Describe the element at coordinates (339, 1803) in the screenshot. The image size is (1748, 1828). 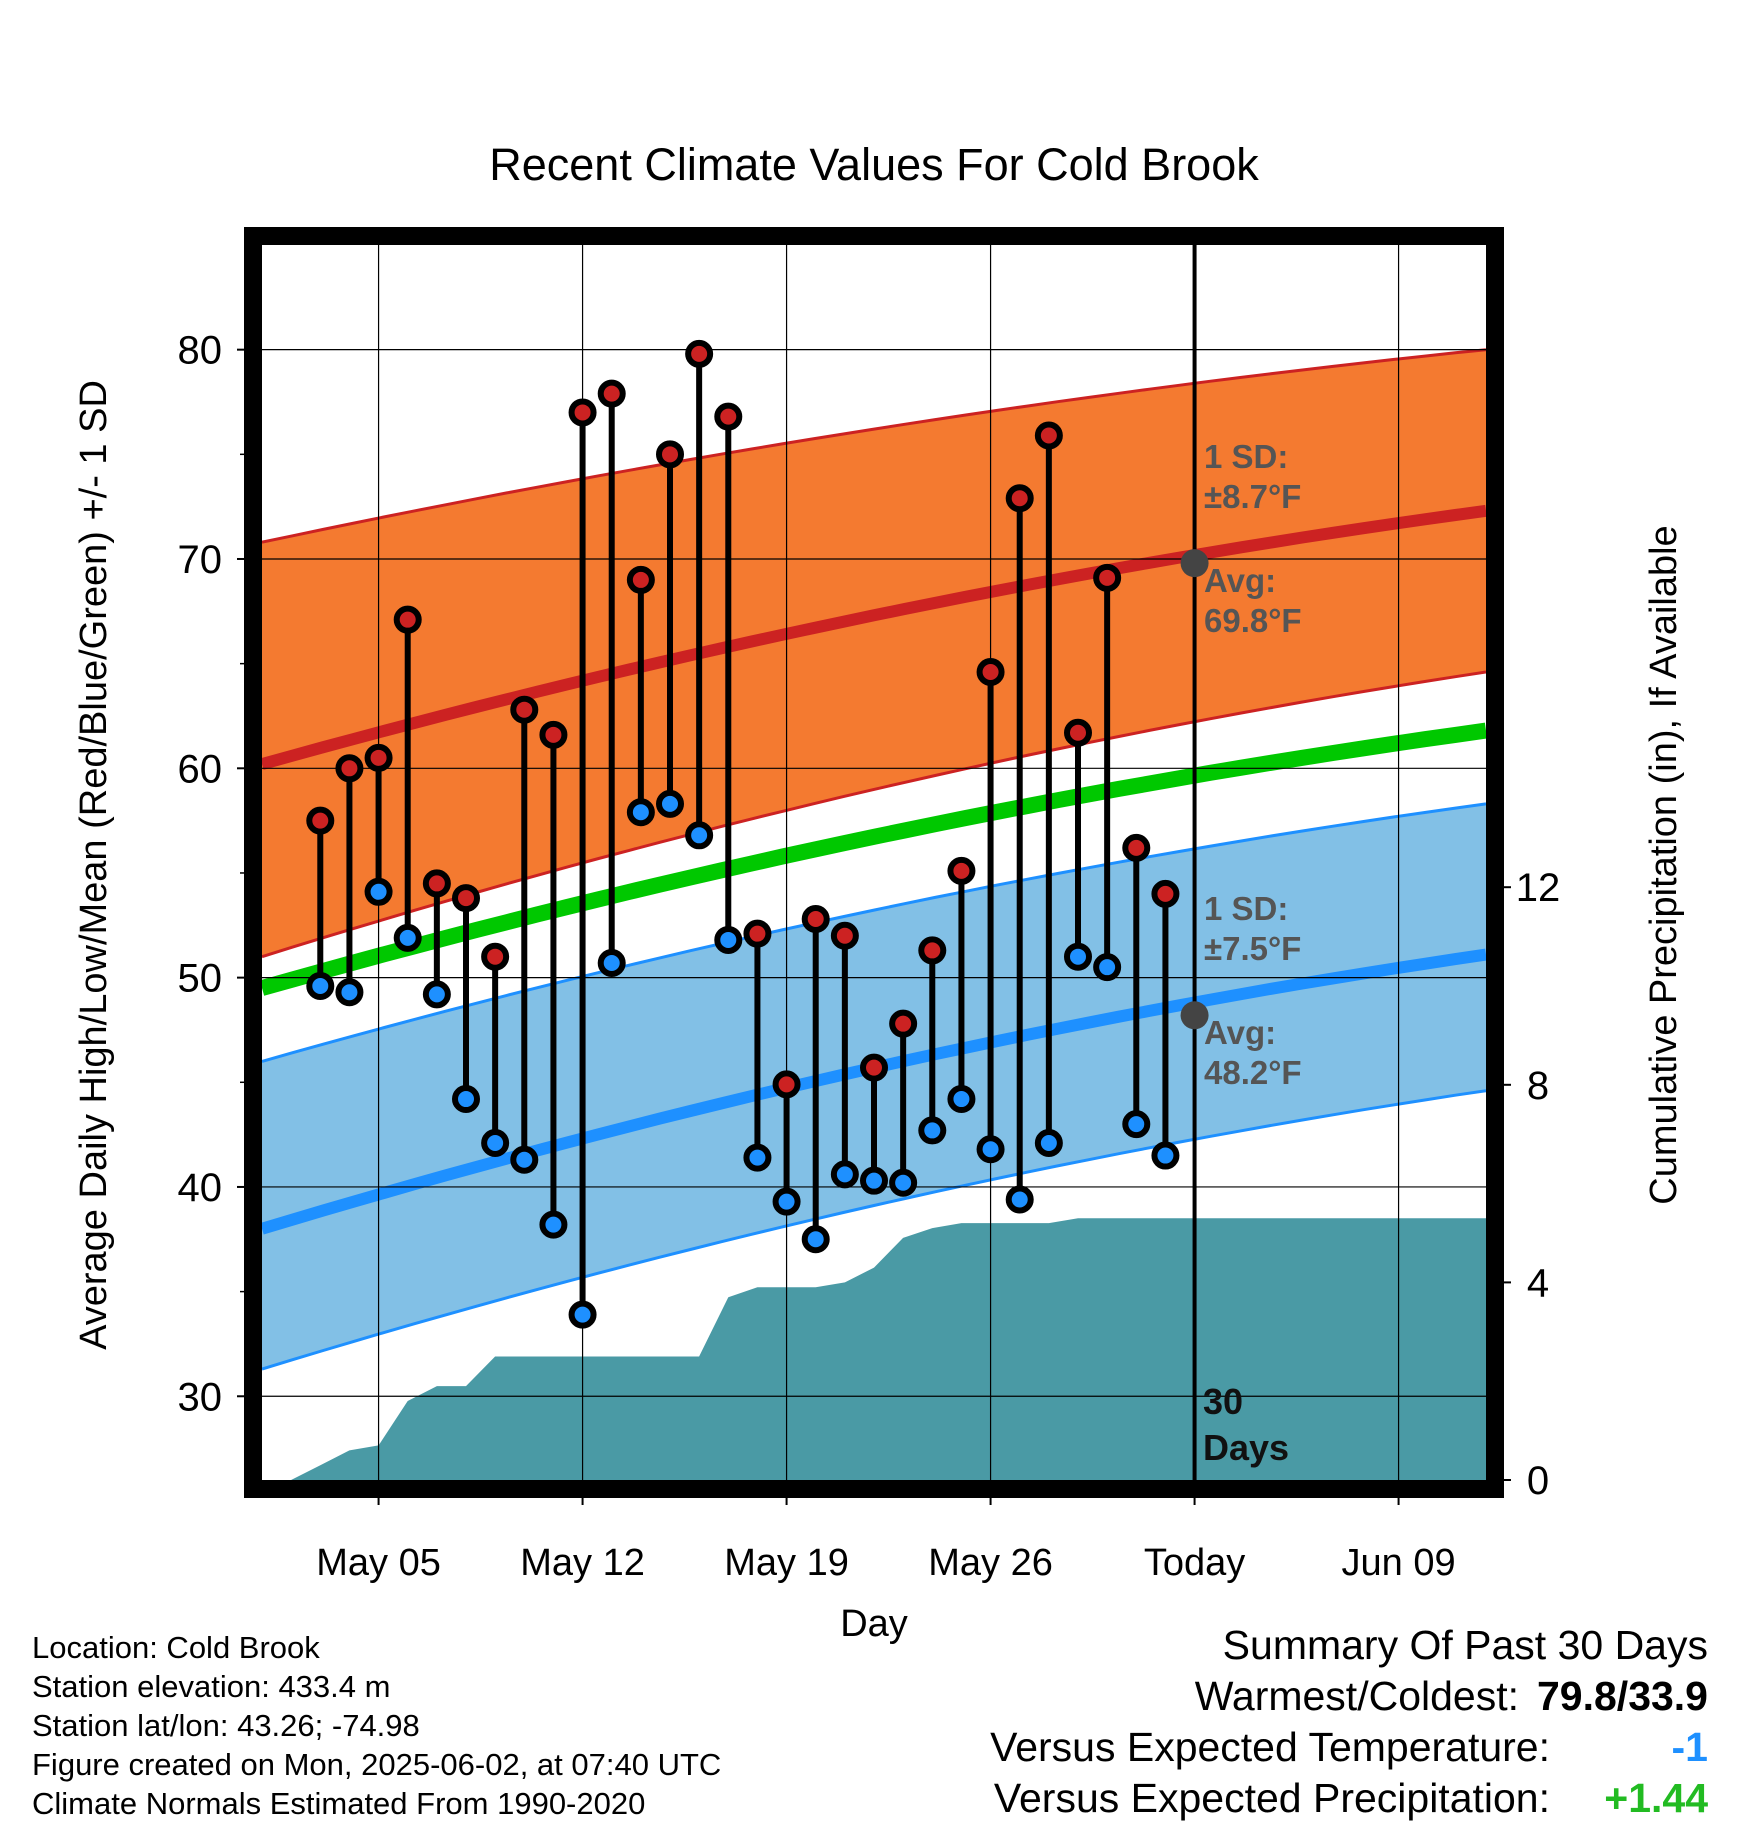
I see `normals-text: Climate Normals Estimated From 1990-2020` at that location.